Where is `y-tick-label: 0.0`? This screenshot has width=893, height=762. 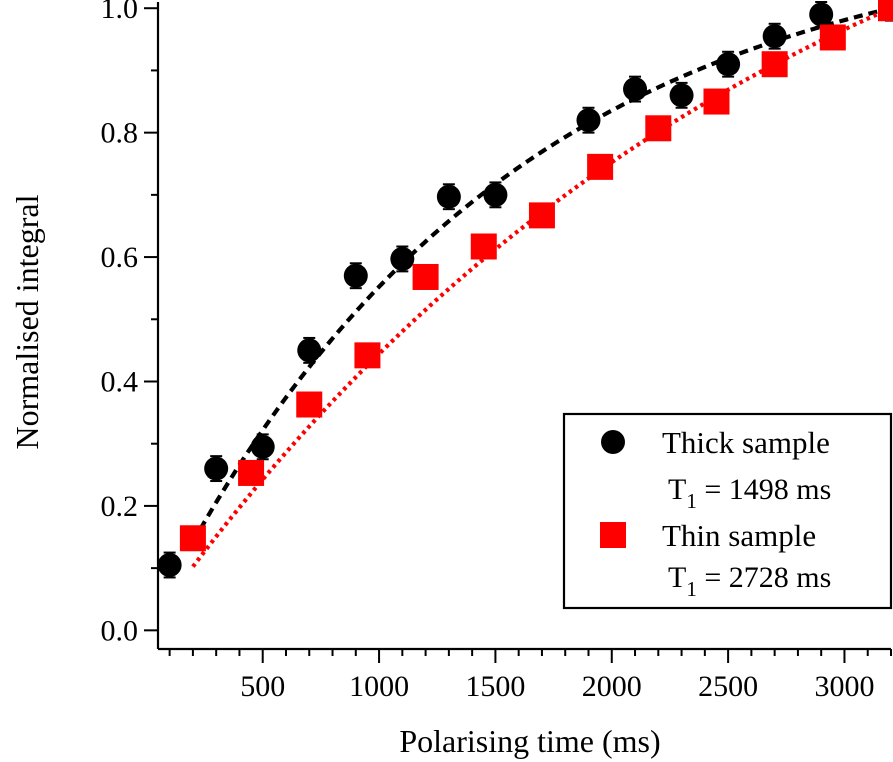
y-tick-label: 0.0 is located at coordinates (120, 630).